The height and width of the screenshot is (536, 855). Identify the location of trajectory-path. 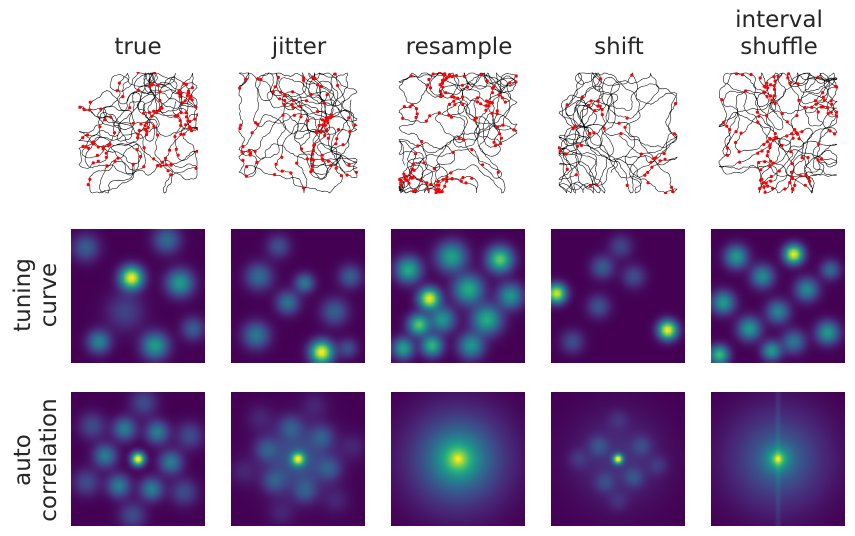
(298, 133).